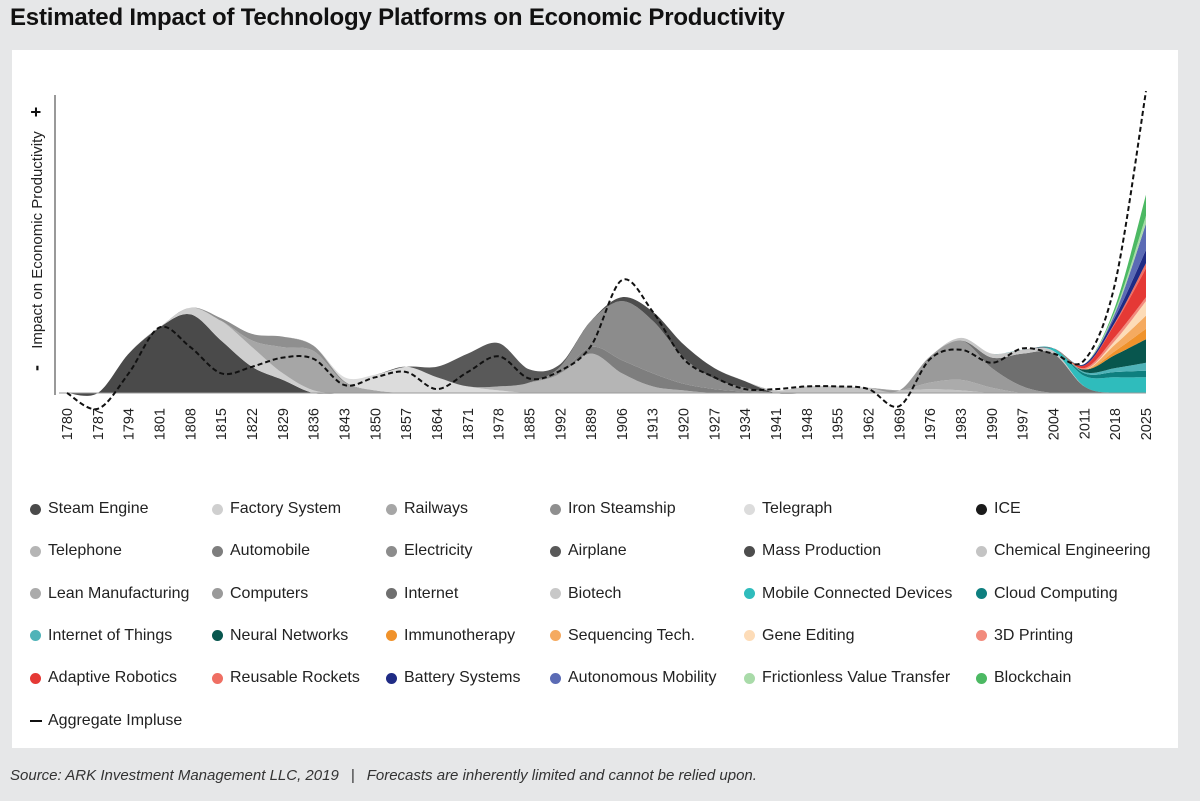 This screenshot has height=801, width=1200. What do you see at coordinates (115, 720) in the screenshot?
I see `legend-label: Aggregate Impluse` at bounding box center [115, 720].